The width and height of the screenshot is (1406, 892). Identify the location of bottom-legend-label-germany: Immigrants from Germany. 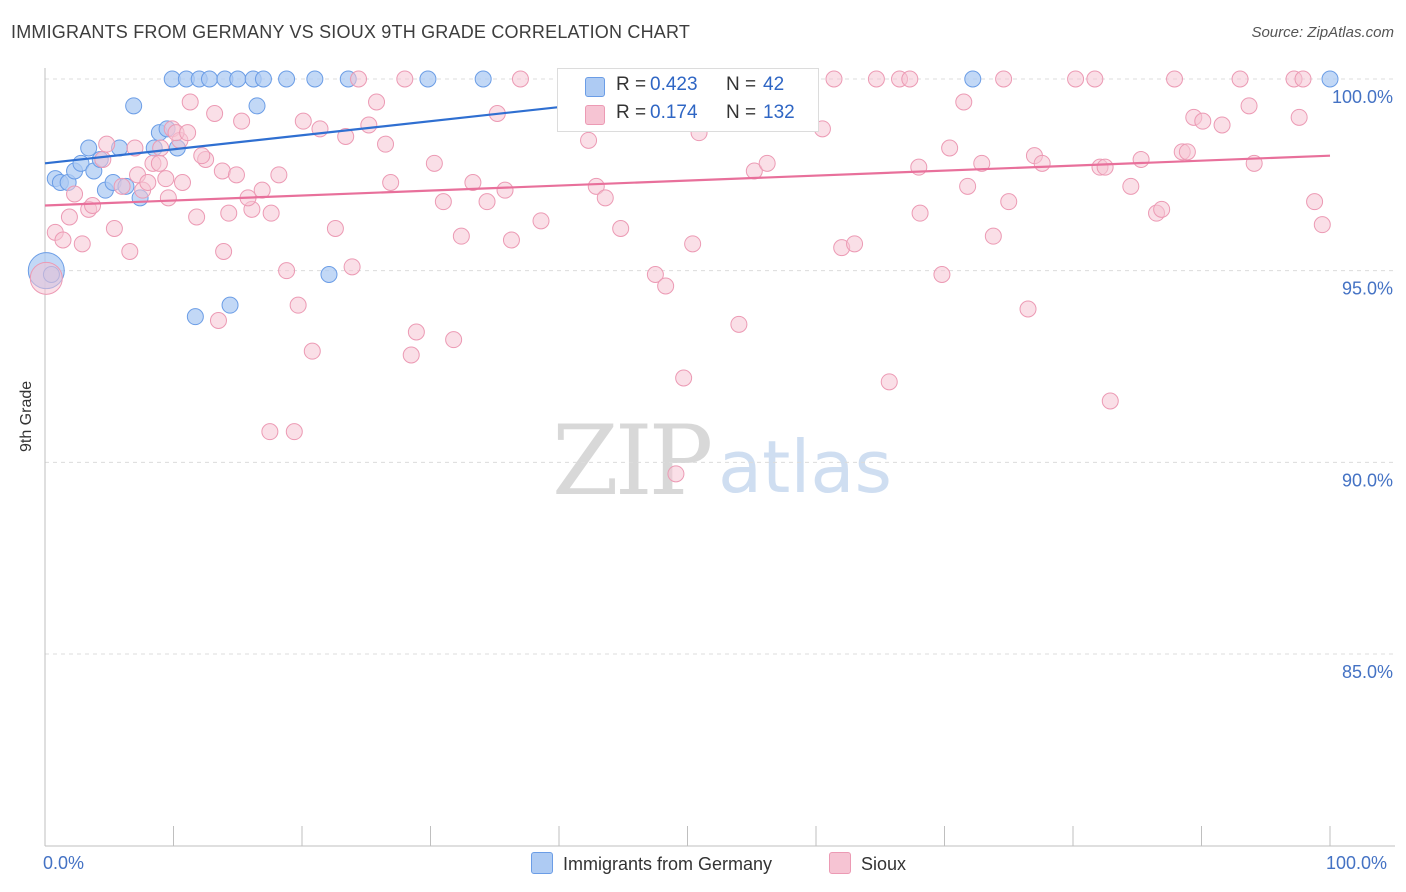
(668, 864).